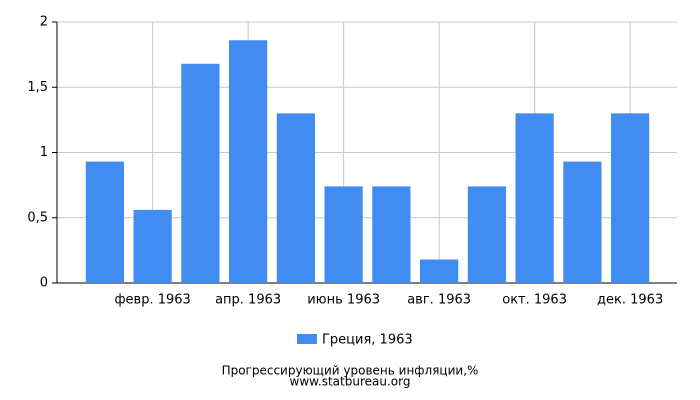 The height and width of the screenshot is (400, 700). I want to click on x-tick-label: окт. 1963, so click(534, 300).